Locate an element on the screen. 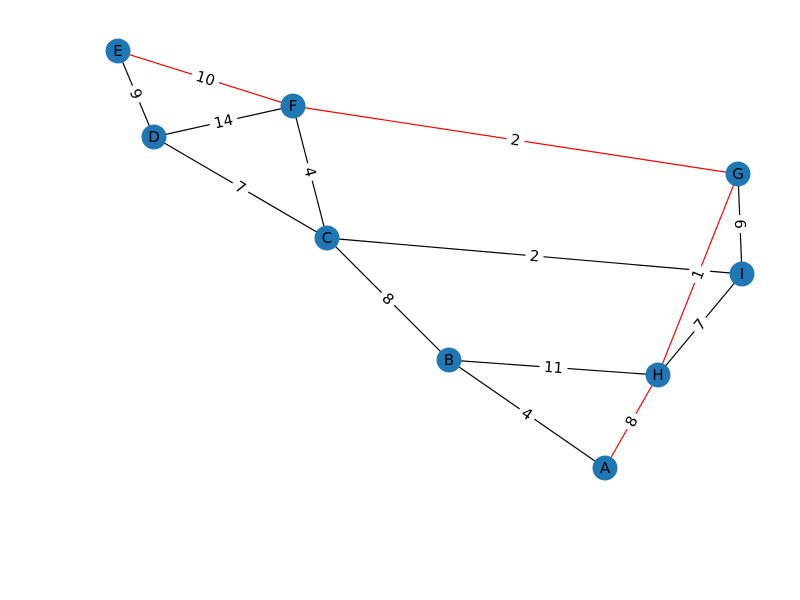 Image resolution: width=800 pixels, height=600 pixels. edge-weight: 14 is located at coordinates (223, 122).